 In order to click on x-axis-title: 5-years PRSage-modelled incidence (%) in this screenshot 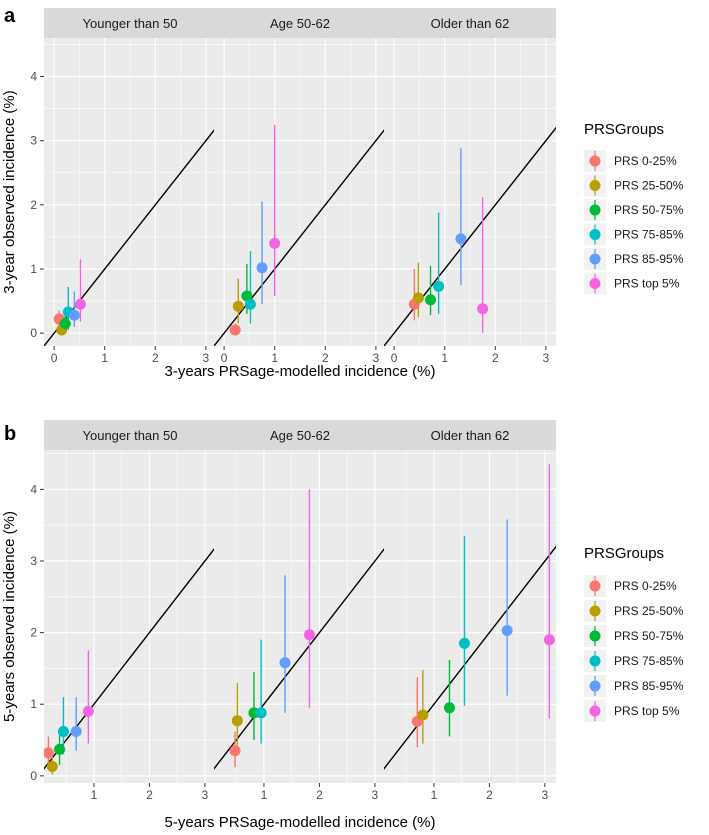, I will do `click(300, 822)`.